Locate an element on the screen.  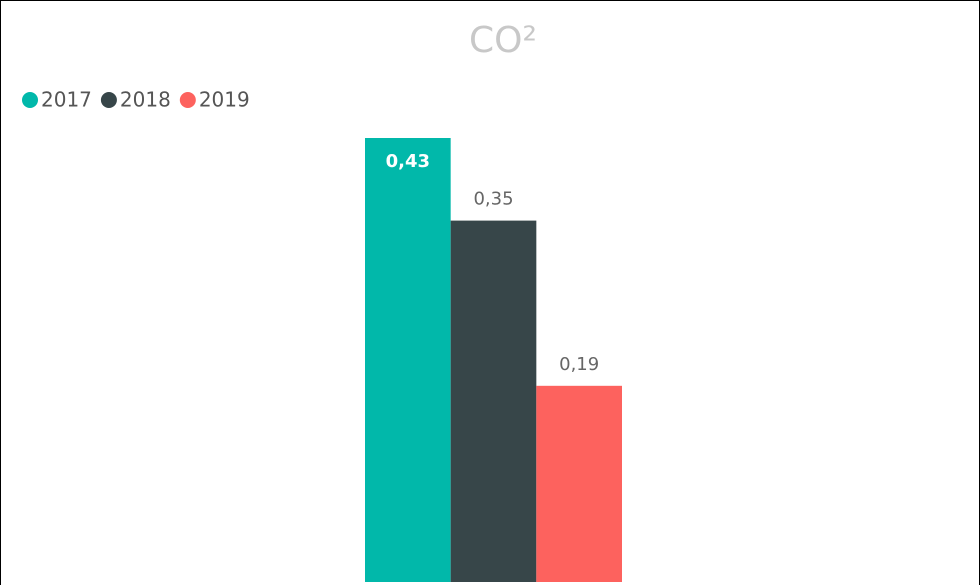
legend-label: 2018 is located at coordinates (145, 100).